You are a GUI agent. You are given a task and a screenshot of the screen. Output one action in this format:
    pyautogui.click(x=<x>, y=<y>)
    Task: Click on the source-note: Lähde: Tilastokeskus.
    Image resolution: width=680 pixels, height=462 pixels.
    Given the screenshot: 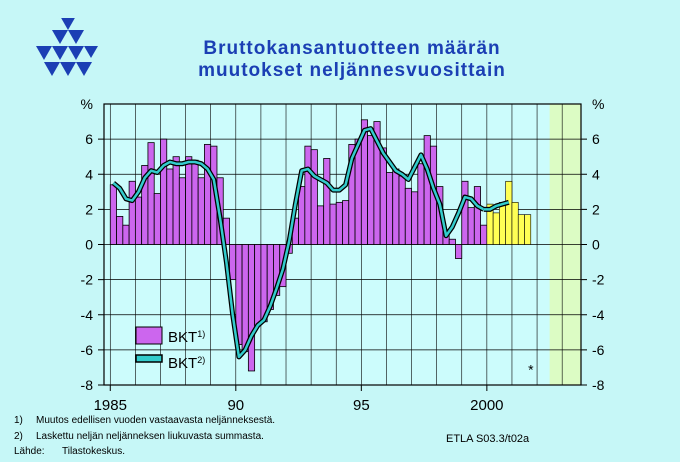 What is the action you would take?
    pyautogui.click(x=69, y=451)
    